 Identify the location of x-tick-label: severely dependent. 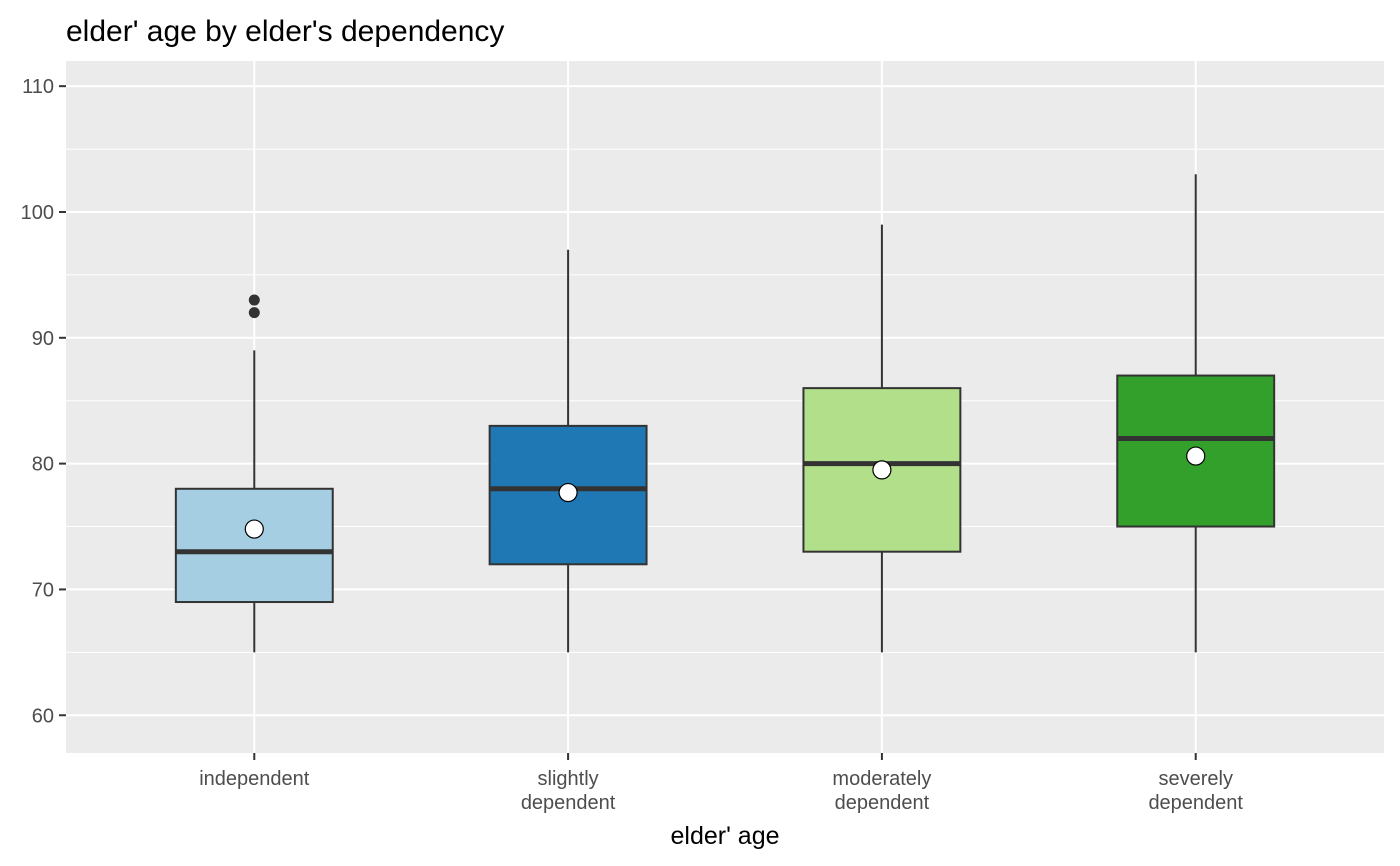
(1195, 791).